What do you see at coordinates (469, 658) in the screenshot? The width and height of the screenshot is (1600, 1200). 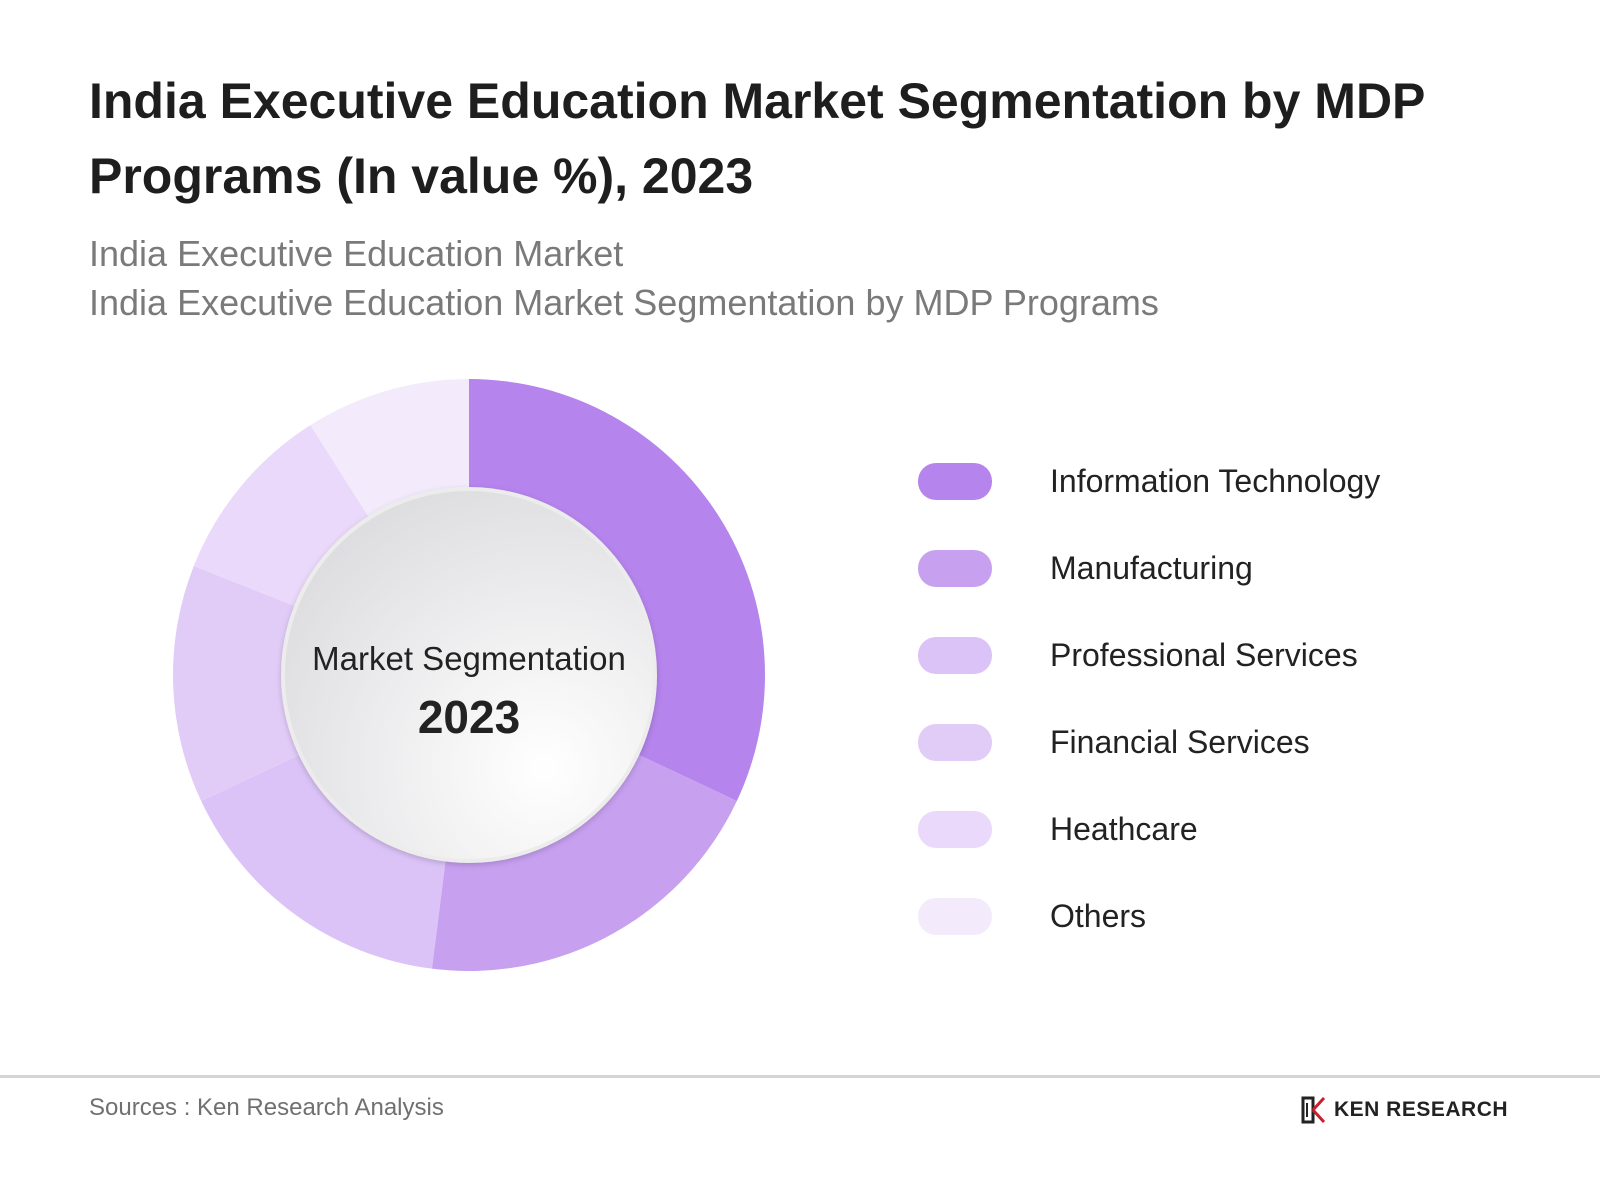 I see `donut-center-label: Market Segmentation` at bounding box center [469, 658].